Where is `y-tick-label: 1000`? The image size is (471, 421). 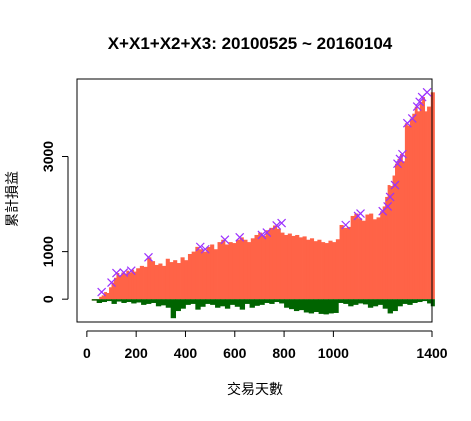
y-tick-label: 1000 is located at coordinates (48, 251).